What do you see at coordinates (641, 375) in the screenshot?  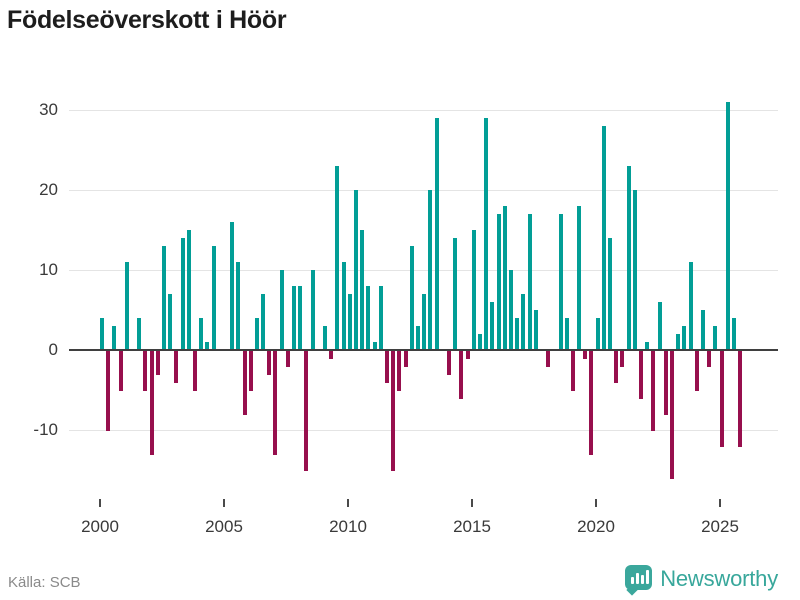 I see `bar-2021Q4` at bounding box center [641, 375].